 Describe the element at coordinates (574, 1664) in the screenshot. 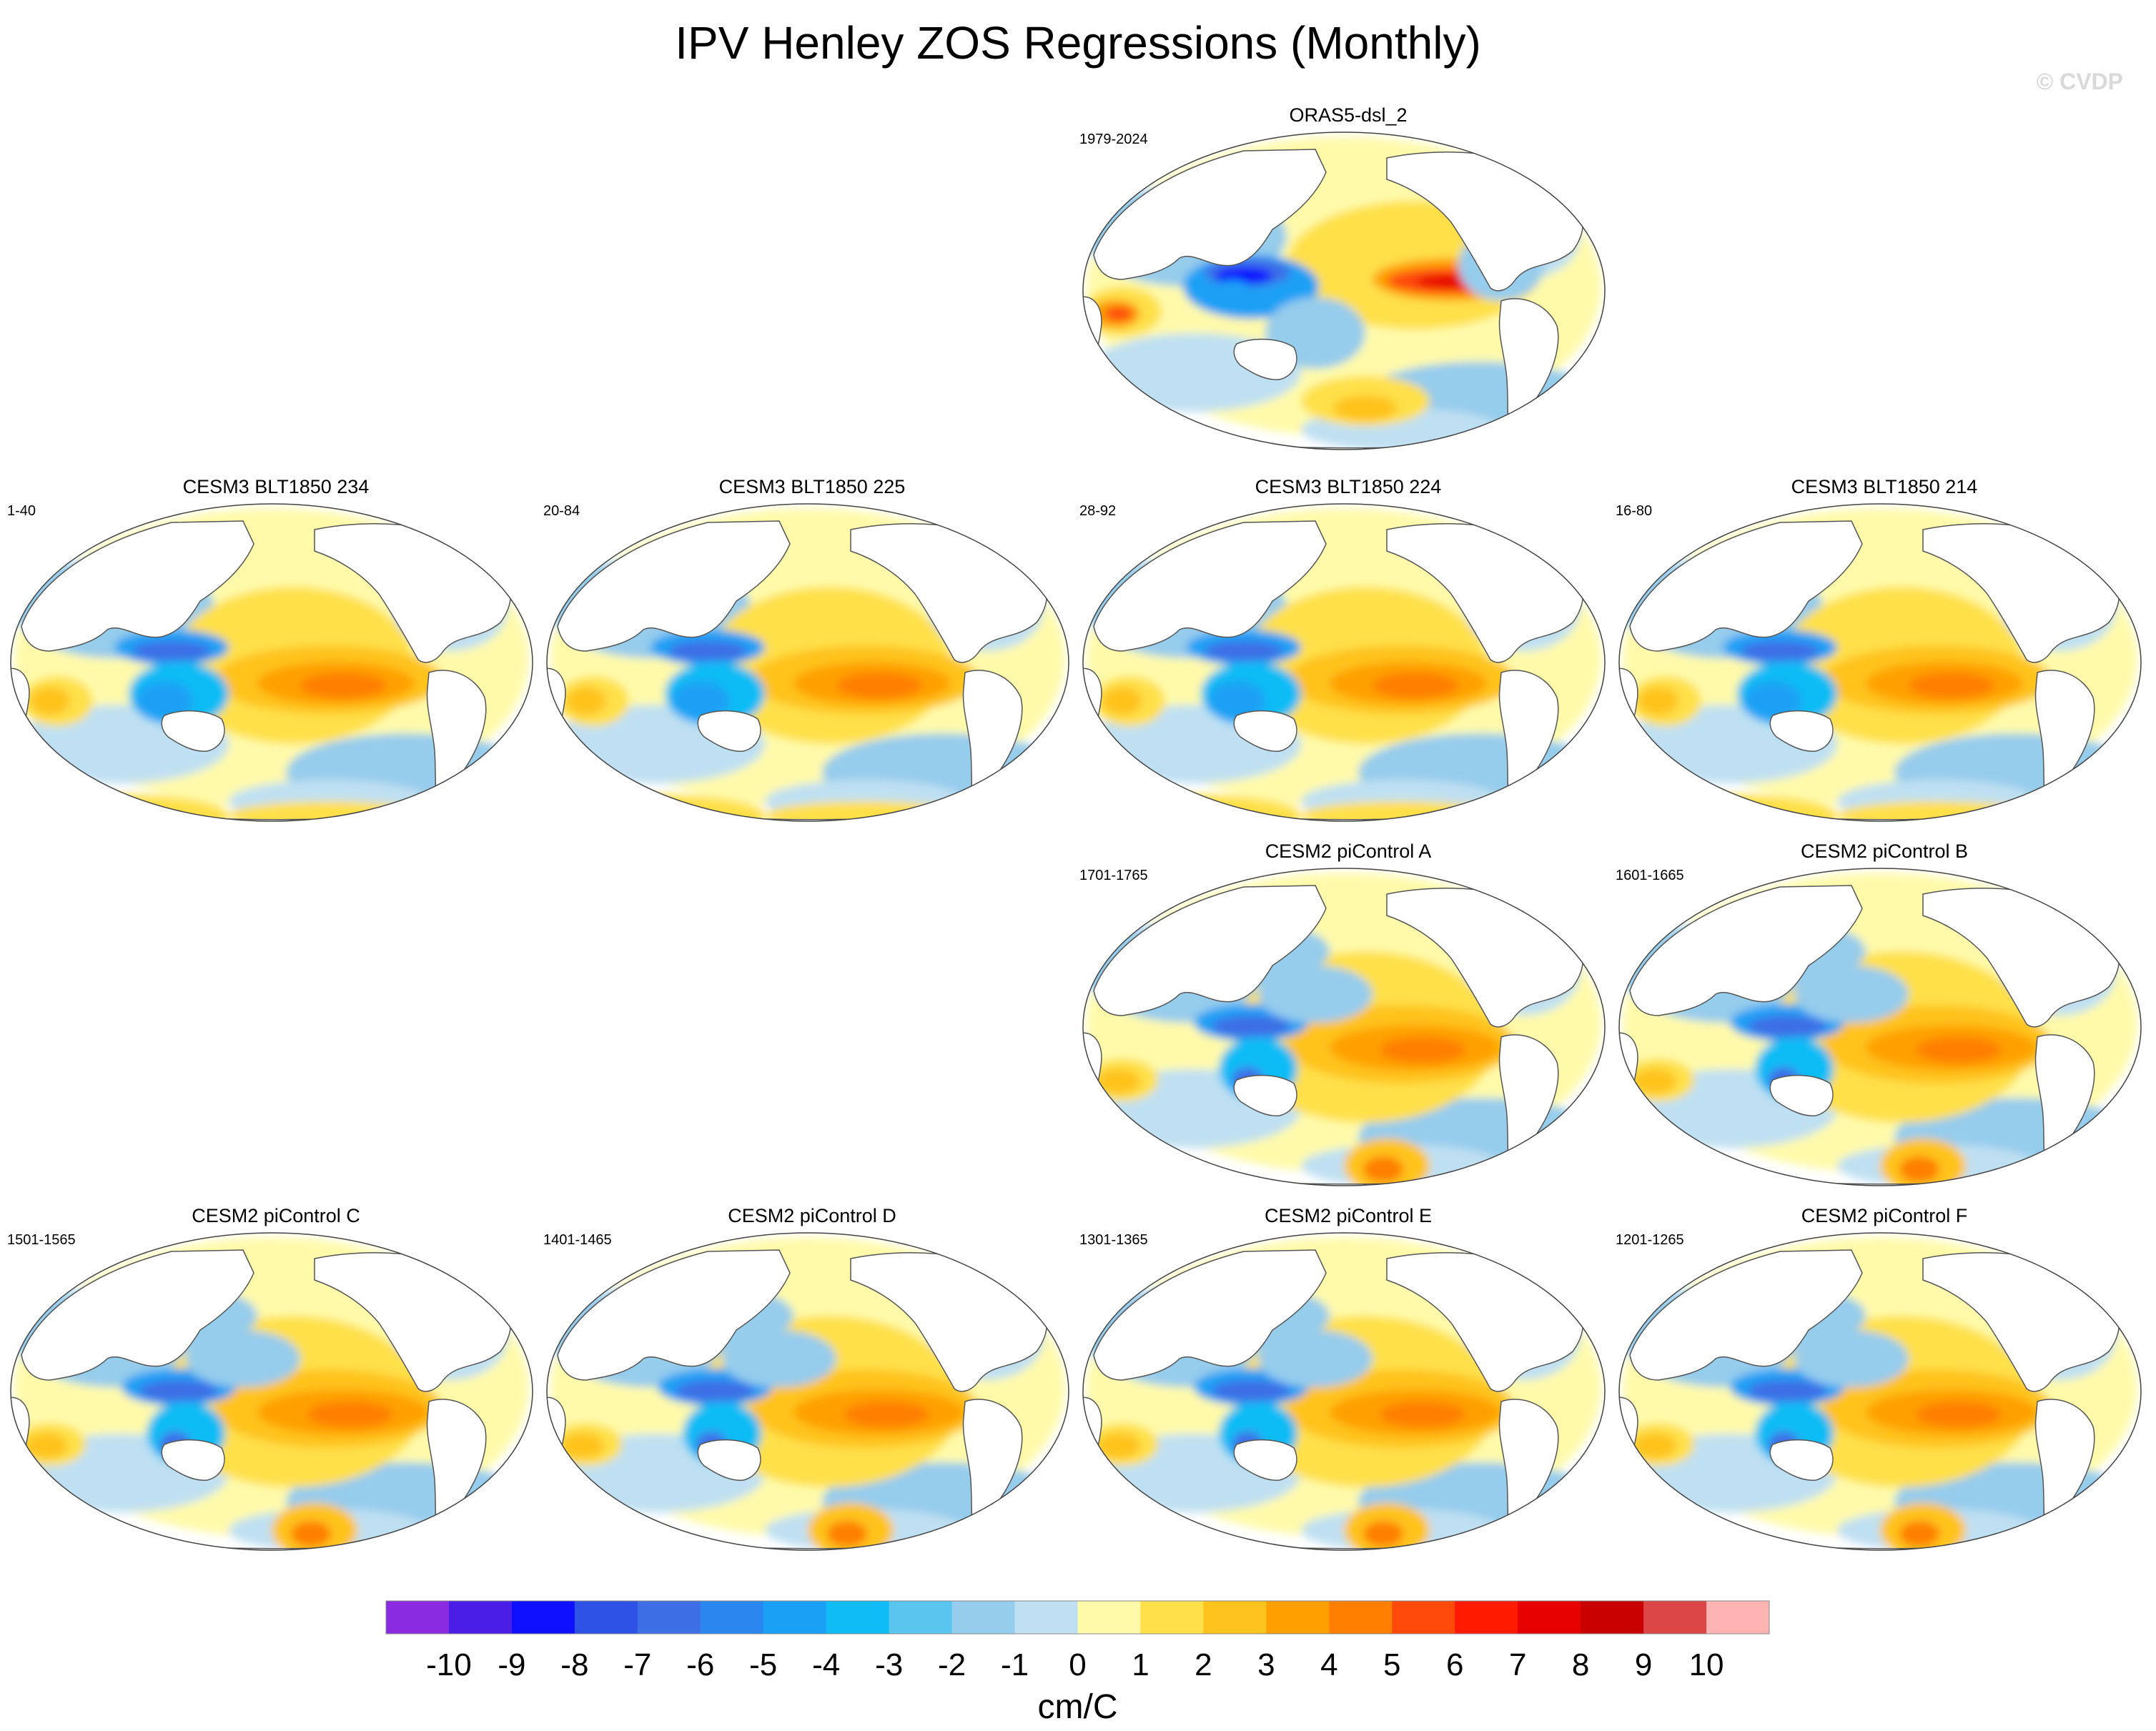

I see `colorbar-tick-label: -8` at that location.